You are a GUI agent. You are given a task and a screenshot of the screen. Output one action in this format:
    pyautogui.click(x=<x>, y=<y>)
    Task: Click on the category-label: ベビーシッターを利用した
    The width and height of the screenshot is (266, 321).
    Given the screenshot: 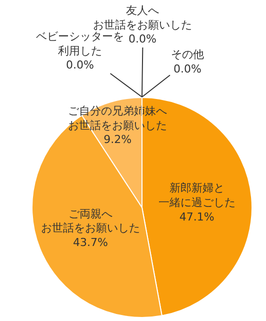 What is the action you would take?
    pyautogui.click(x=80, y=44)
    